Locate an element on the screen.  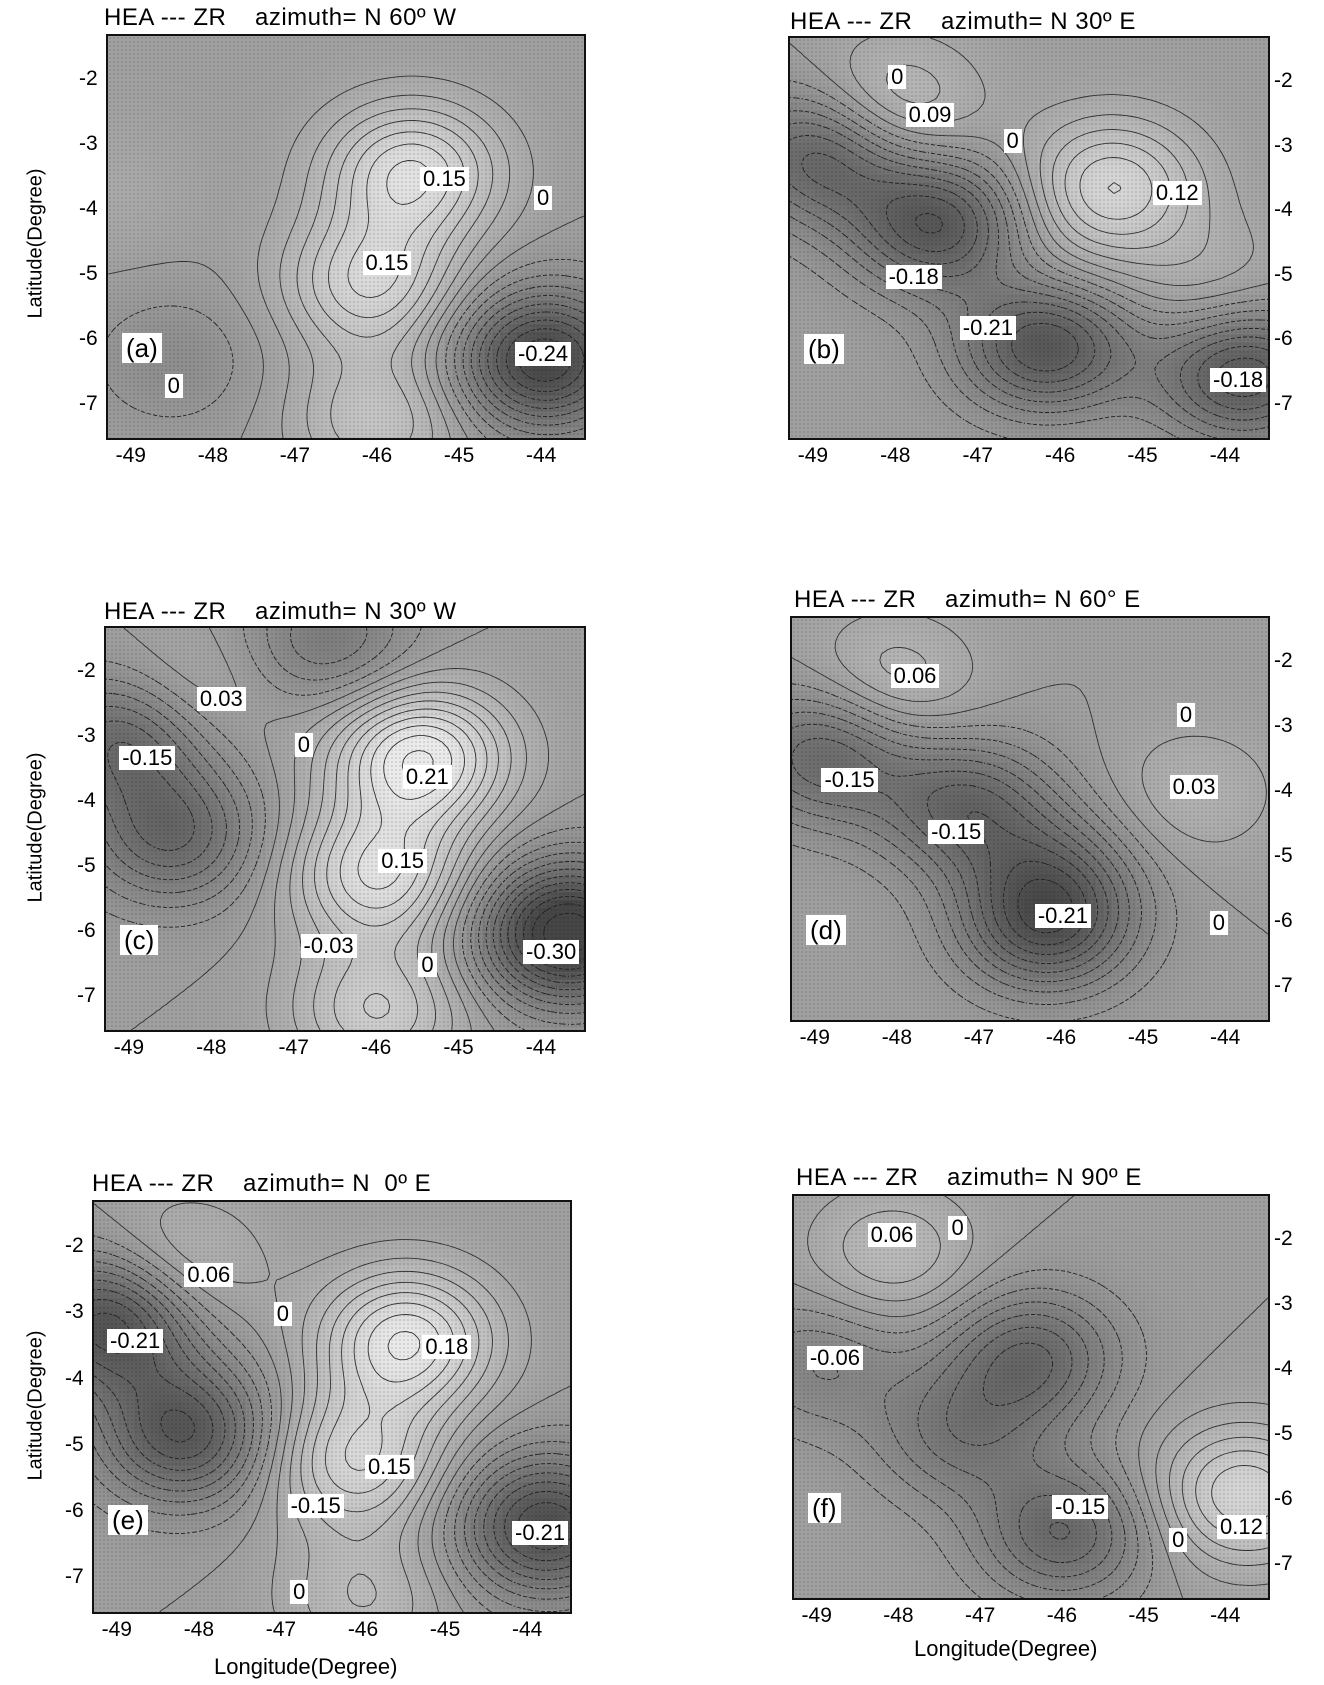
y-axis-label: Latitude(Degree) is located at coordinates (35, 243).